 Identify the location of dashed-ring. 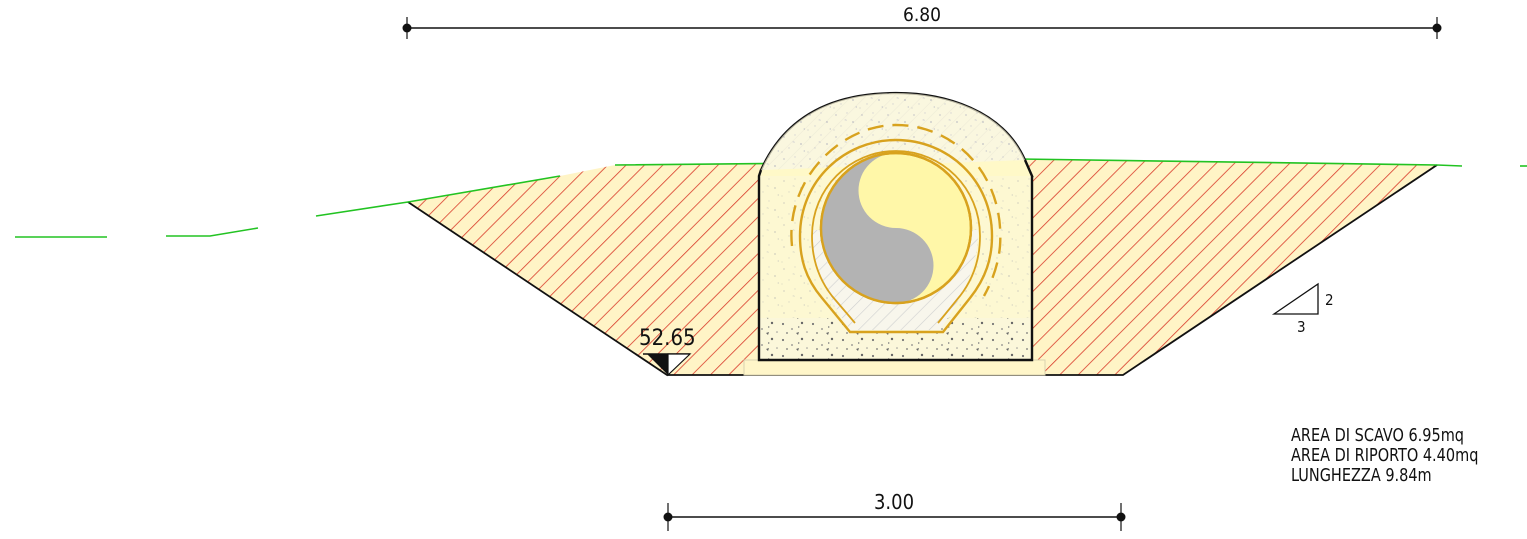
(896, 210).